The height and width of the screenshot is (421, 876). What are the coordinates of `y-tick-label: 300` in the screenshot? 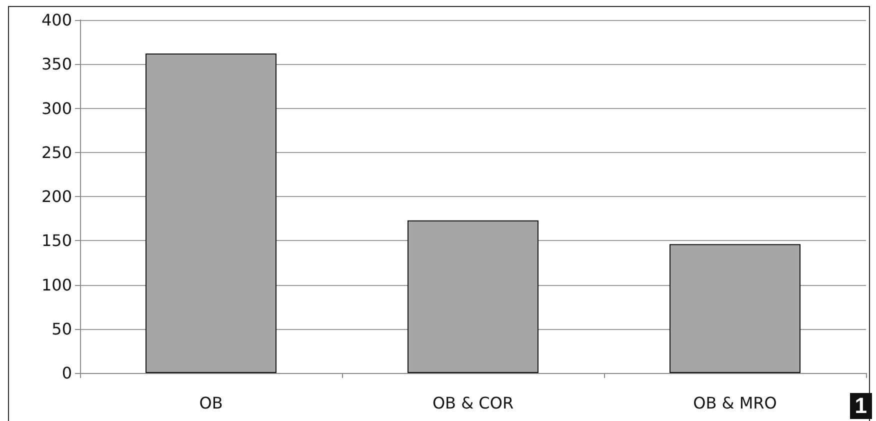 It's located at (56, 108).